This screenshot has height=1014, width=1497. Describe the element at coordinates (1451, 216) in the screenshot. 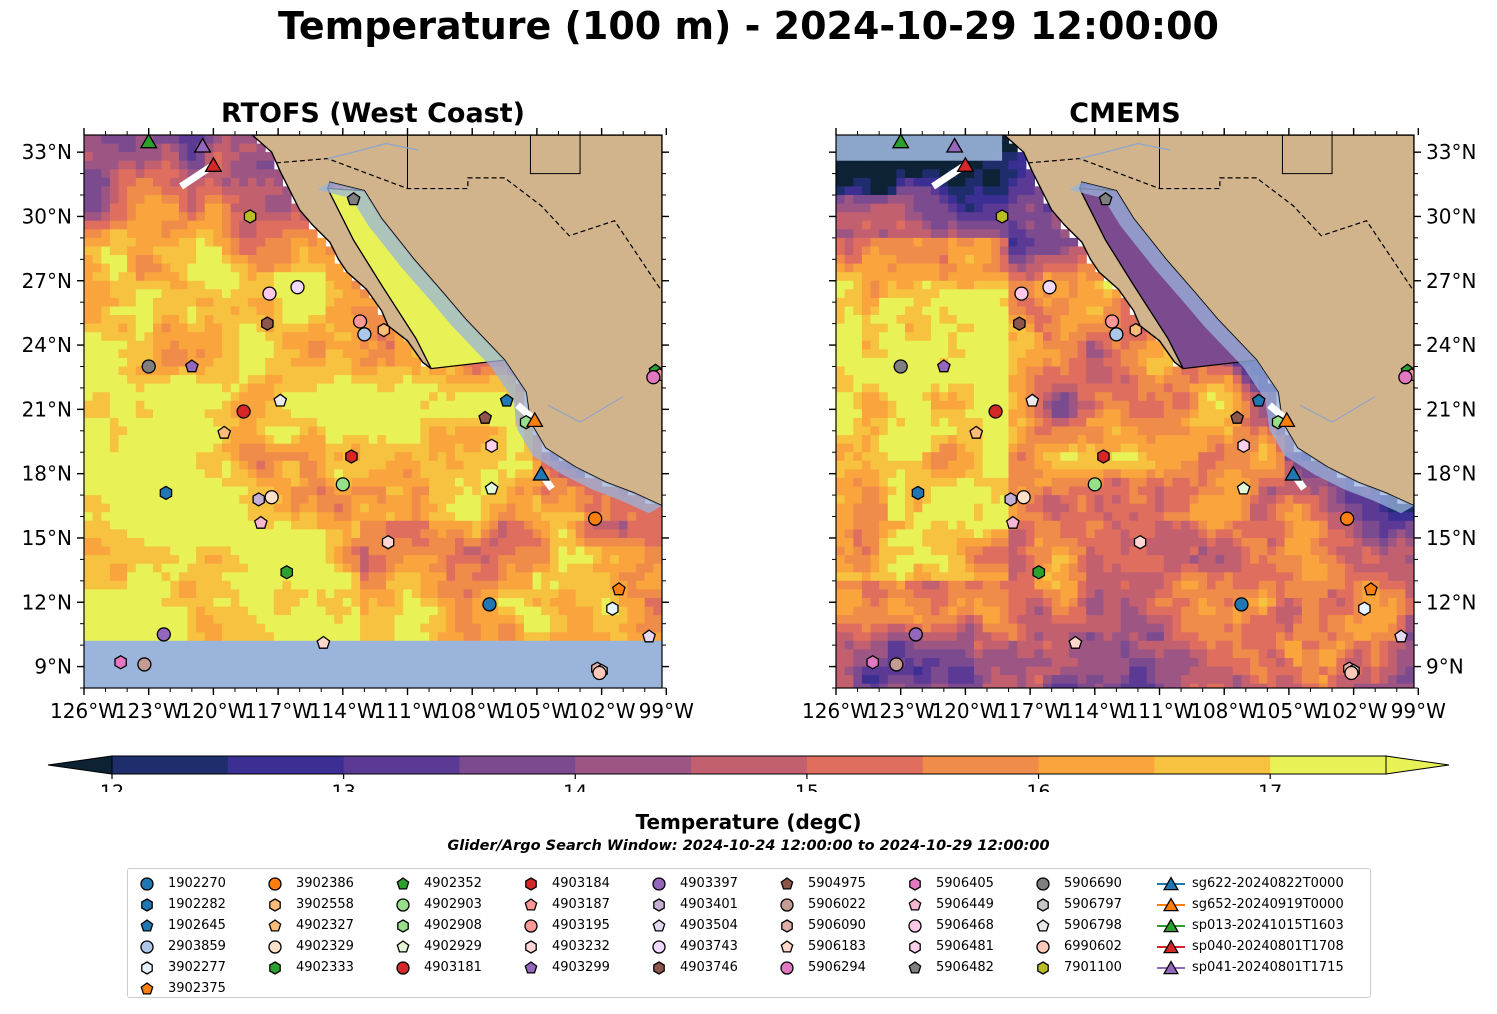

I see `y-tick-label: 30°N` at that location.